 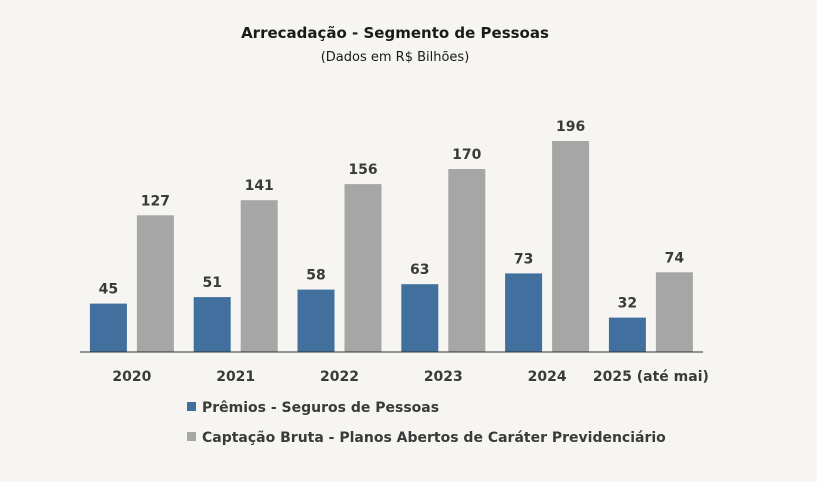 What do you see at coordinates (320, 408) in the screenshot?
I see `legend-label-0: Prêmios - Seguros de Pessoas` at bounding box center [320, 408].